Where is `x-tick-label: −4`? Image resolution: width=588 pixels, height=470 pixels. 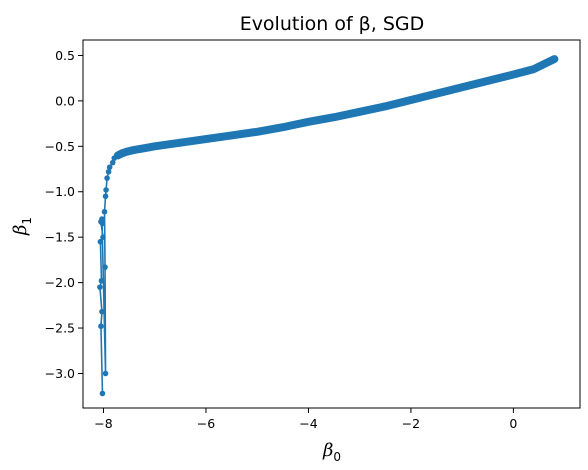 x-tick-label: −4 is located at coordinates (308, 423).